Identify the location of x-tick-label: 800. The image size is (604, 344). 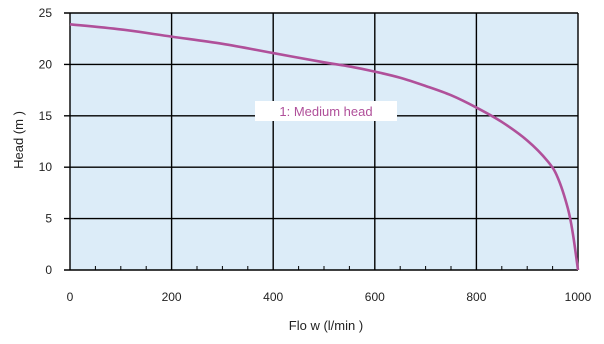
(476, 297).